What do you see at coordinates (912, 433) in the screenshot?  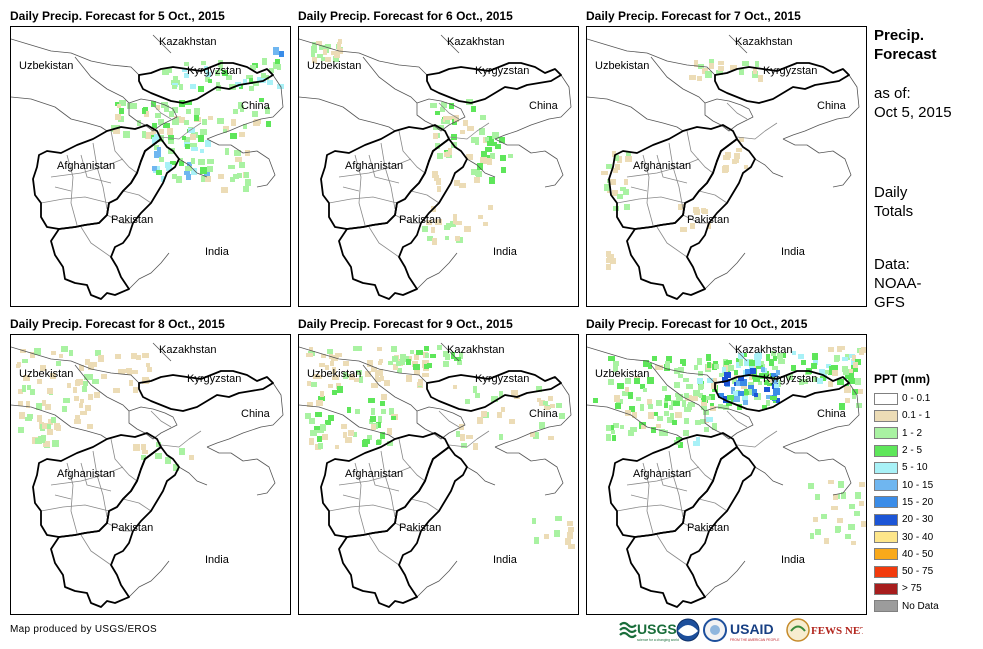 I see `legend-label: 1 - 2` at bounding box center [912, 433].